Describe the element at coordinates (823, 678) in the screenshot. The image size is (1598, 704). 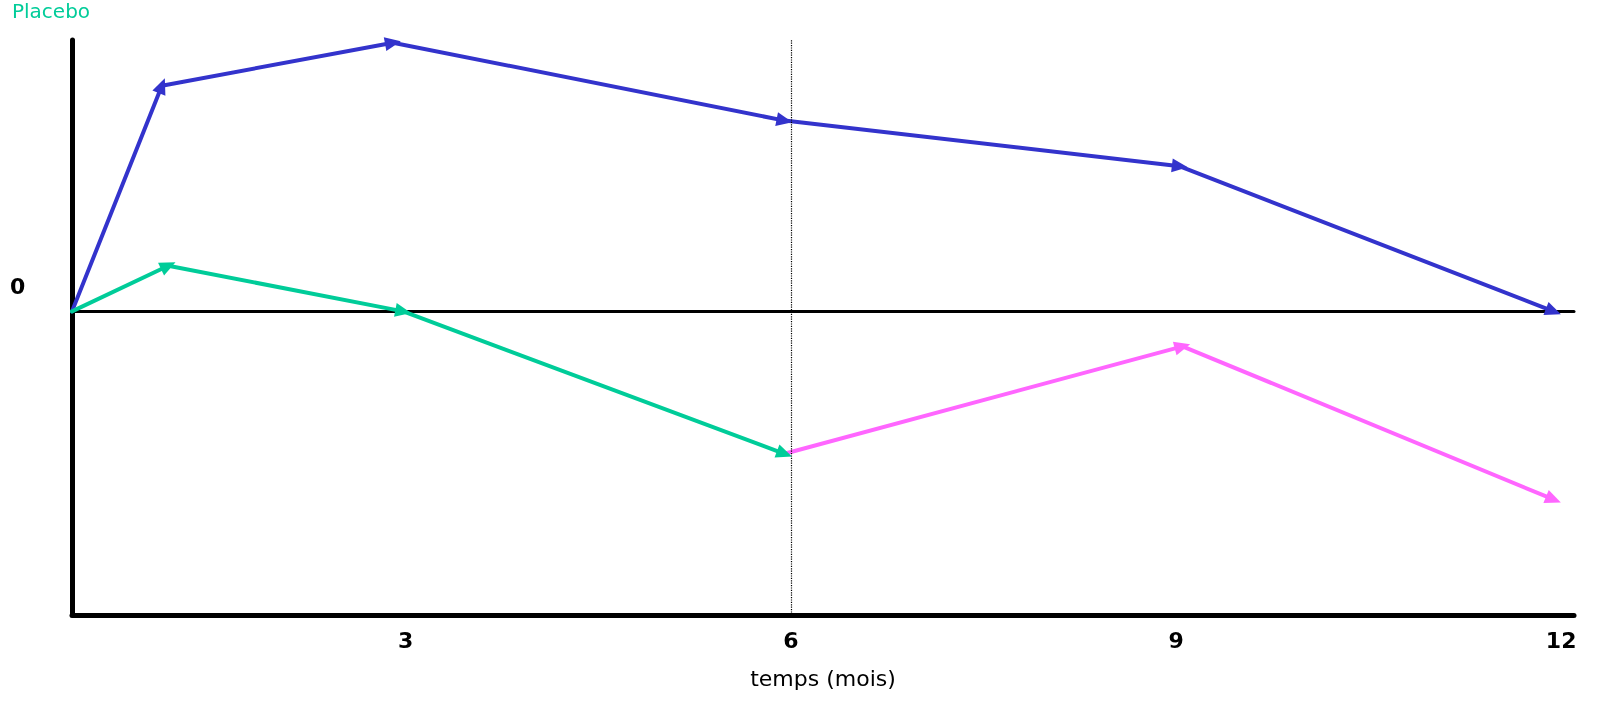
I see `x-axis-title: temps (mois)` at that location.